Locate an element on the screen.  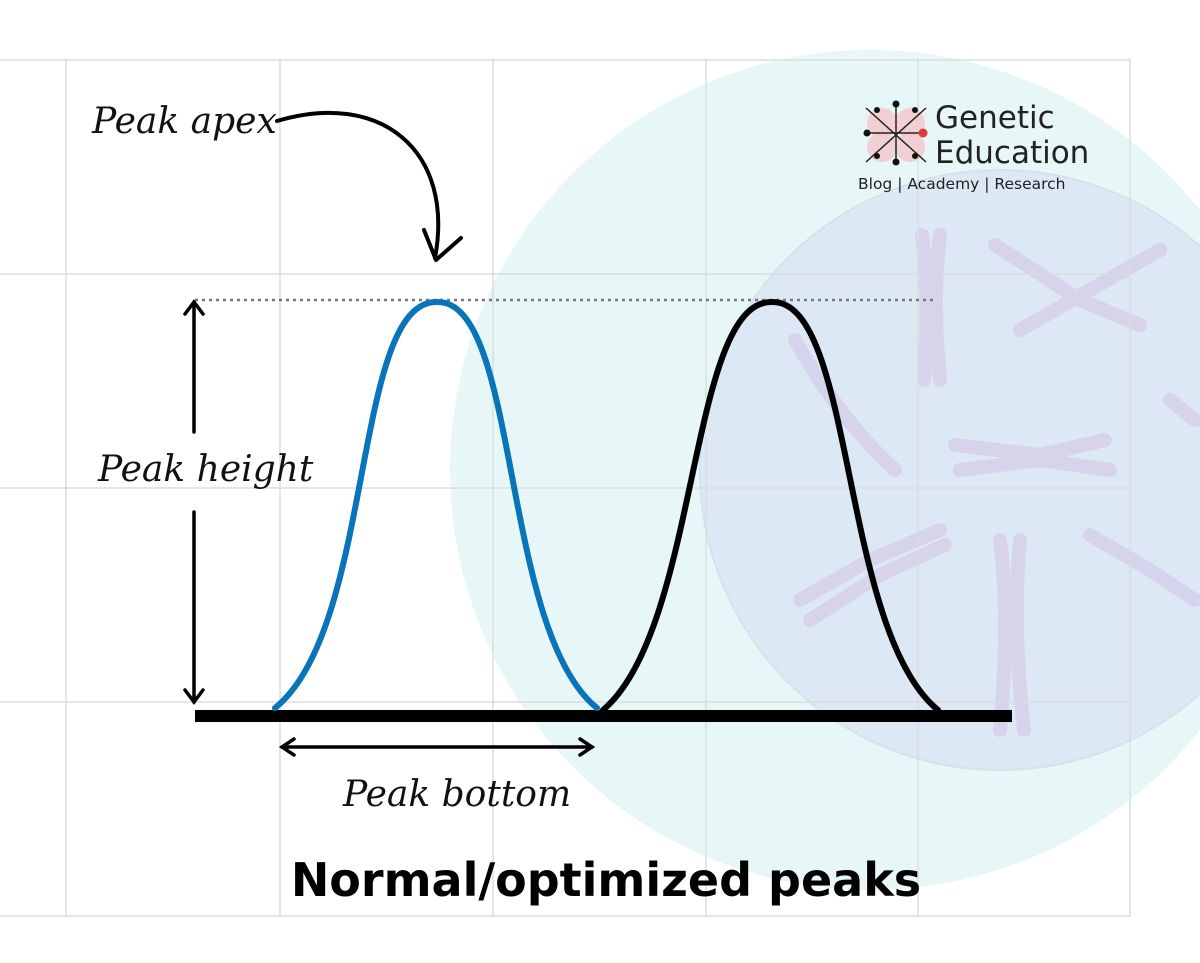
diagram-caption: Normal/optimized peaks is located at coordinates (606, 880).